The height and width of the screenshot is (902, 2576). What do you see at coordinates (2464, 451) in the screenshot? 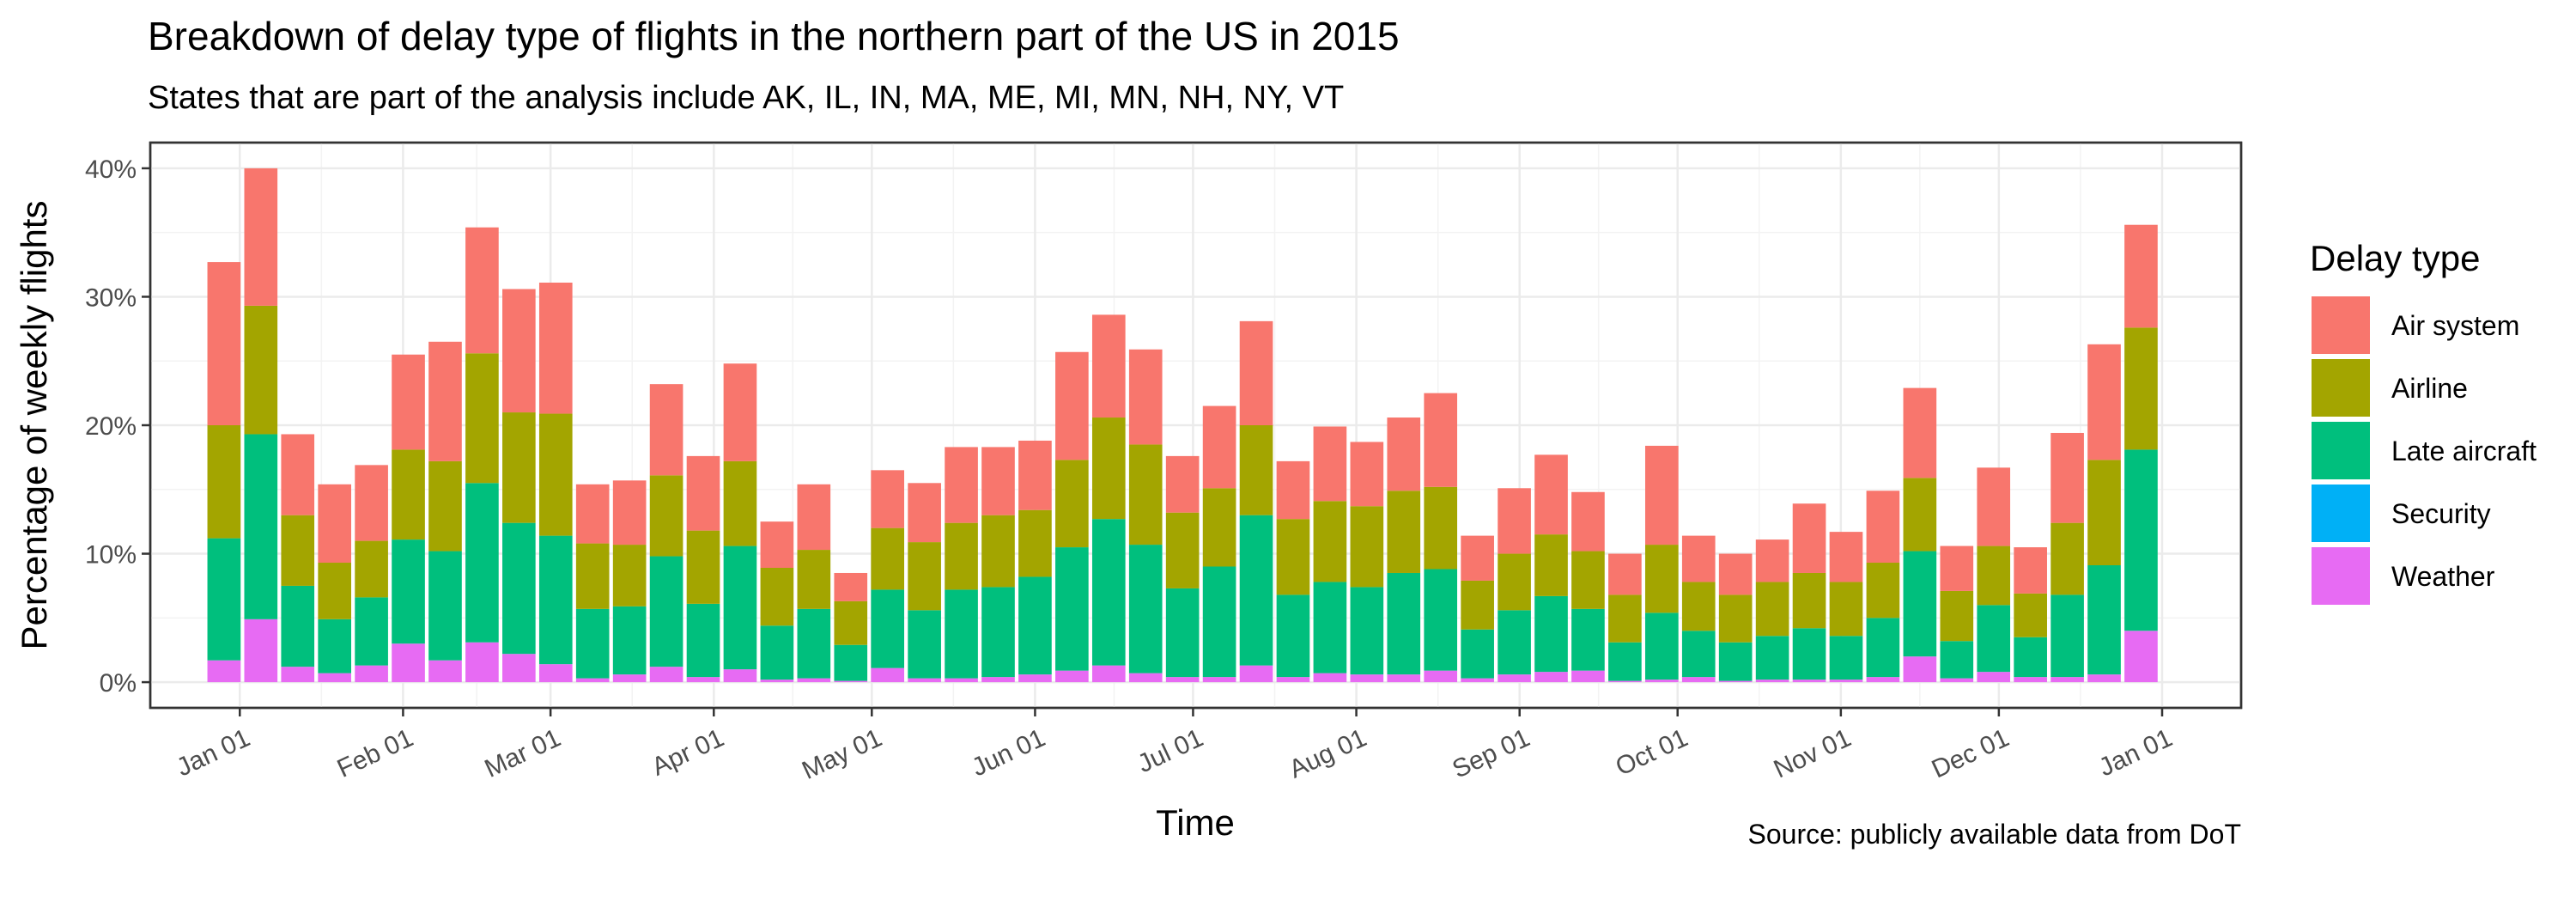
I see `legend-label: Late aircraft` at bounding box center [2464, 451].